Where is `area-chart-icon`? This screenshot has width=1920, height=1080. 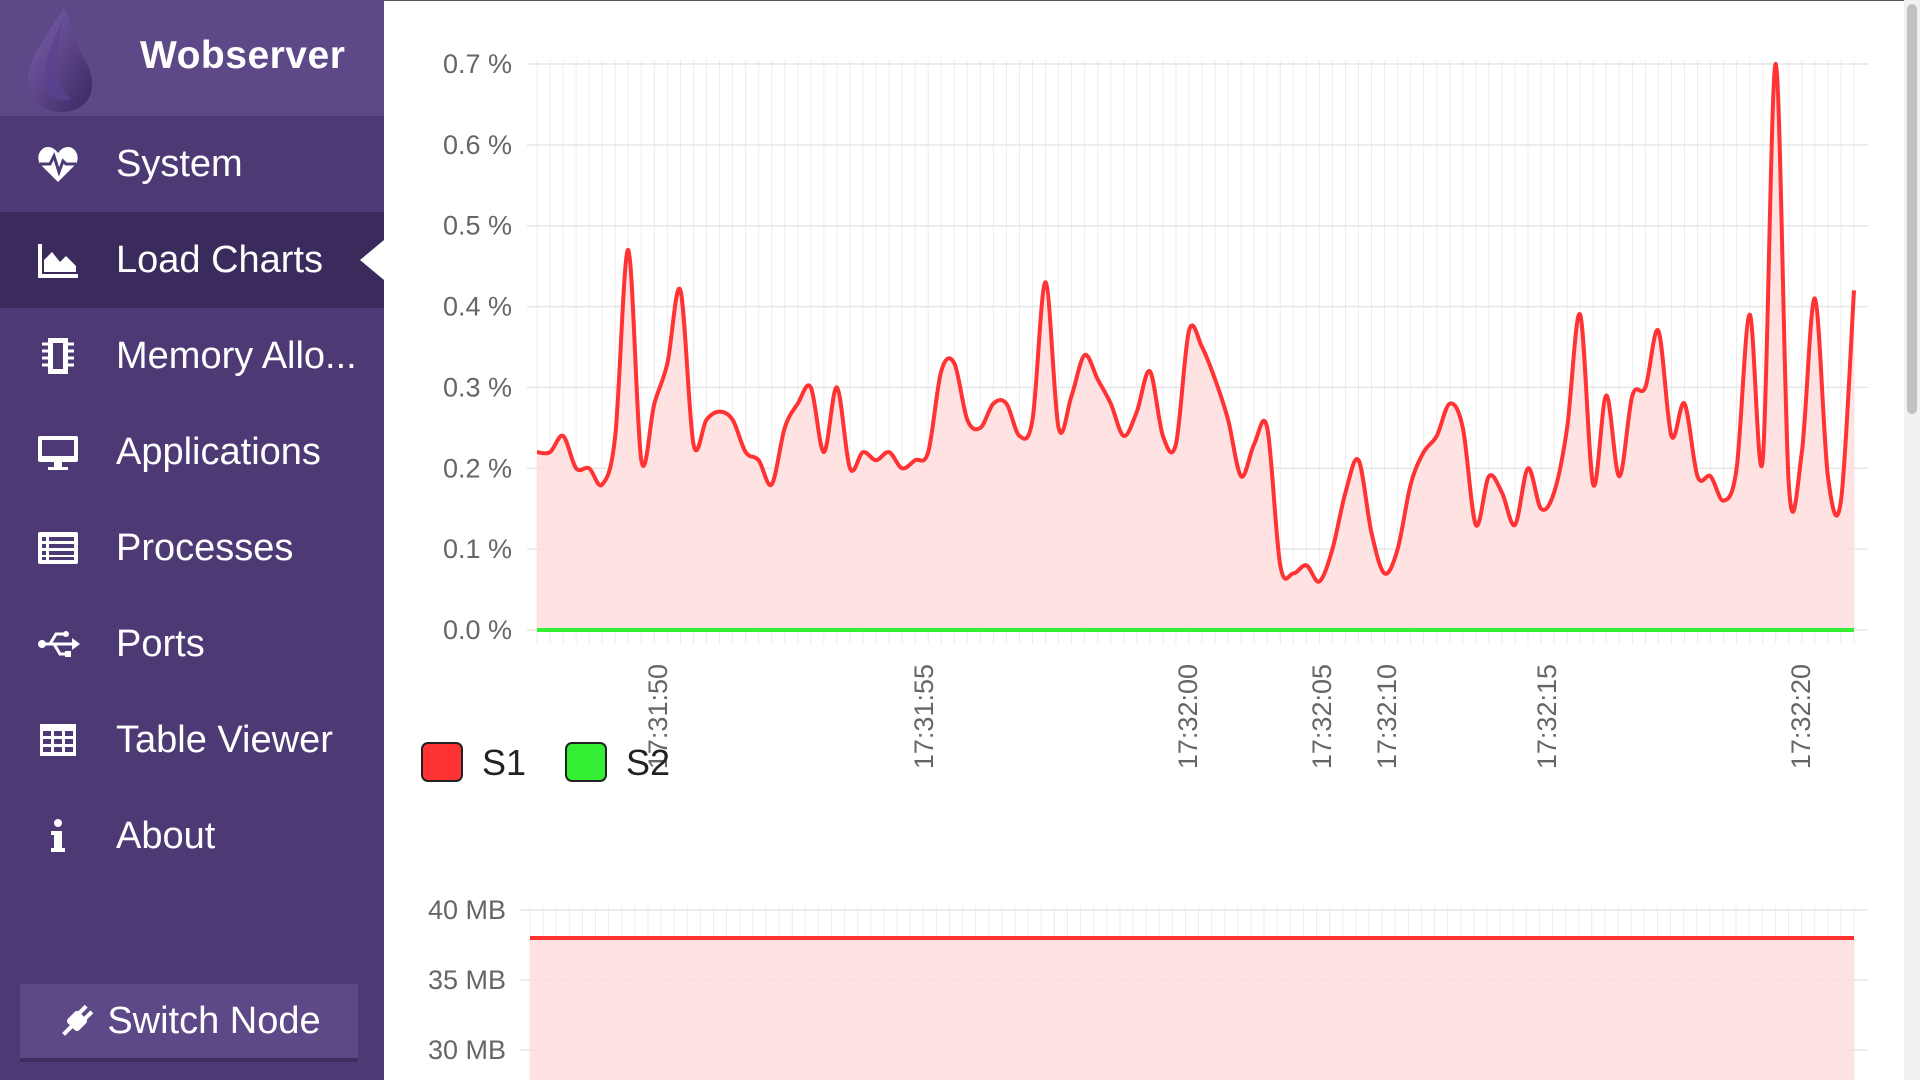
area-chart-icon is located at coordinates (58, 260).